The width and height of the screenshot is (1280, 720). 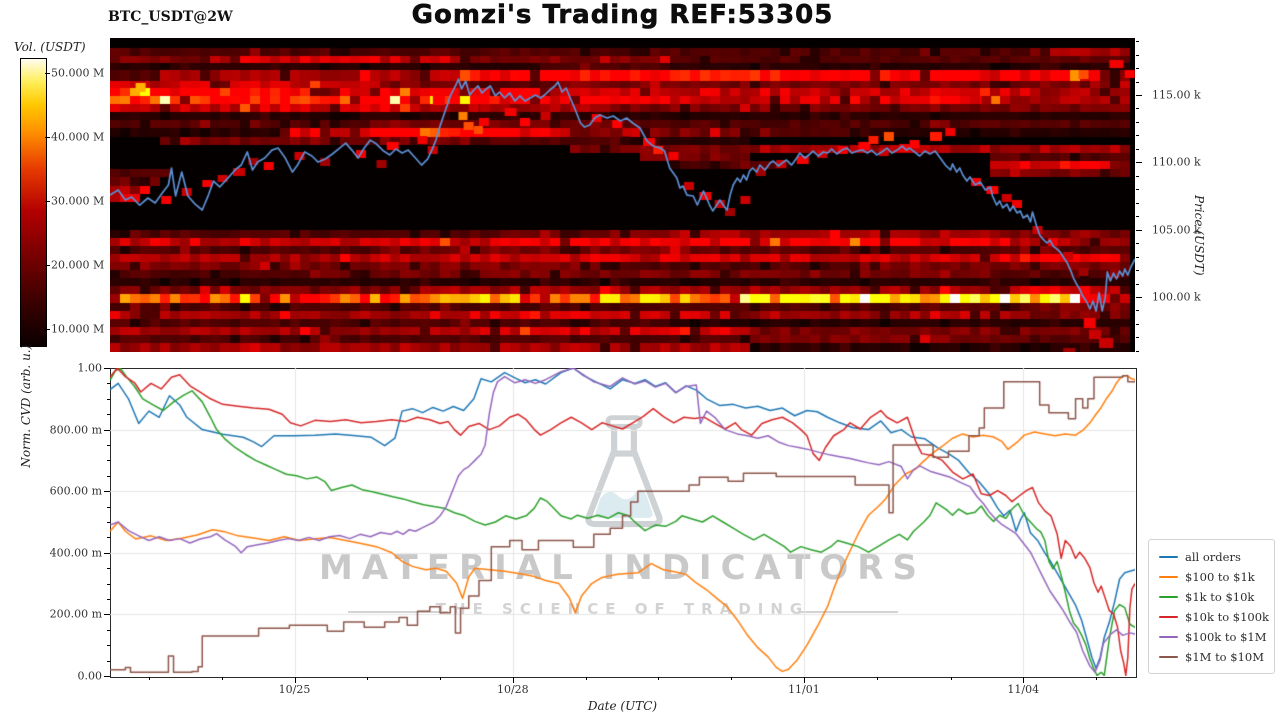 I want to click on legend-label: $10k to $100k, so click(x=1227, y=617).